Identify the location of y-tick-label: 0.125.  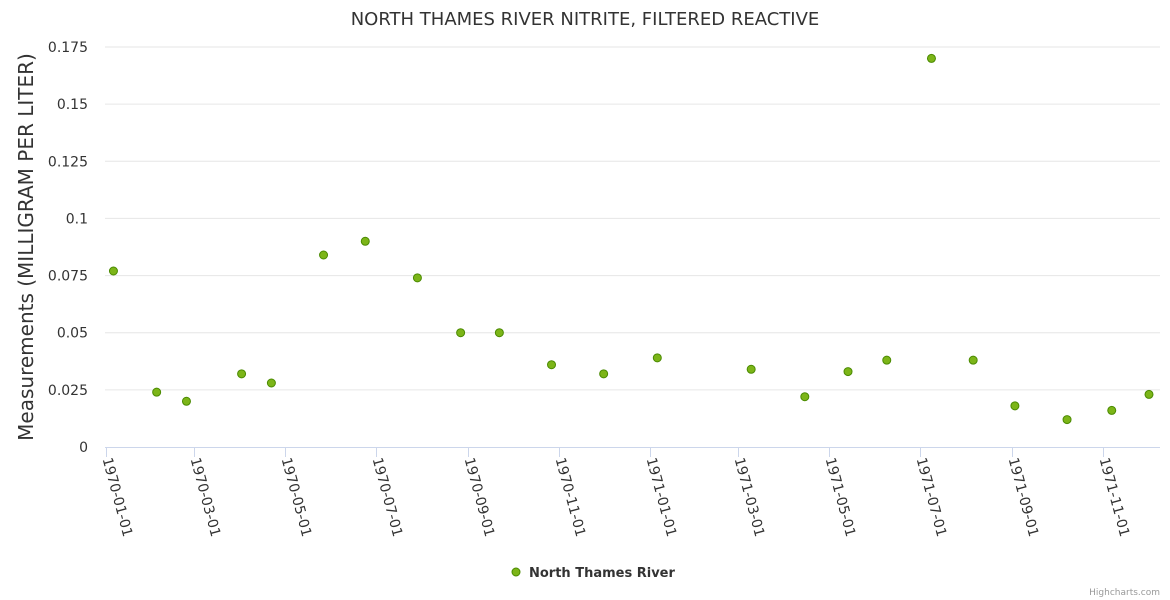
(68, 162).